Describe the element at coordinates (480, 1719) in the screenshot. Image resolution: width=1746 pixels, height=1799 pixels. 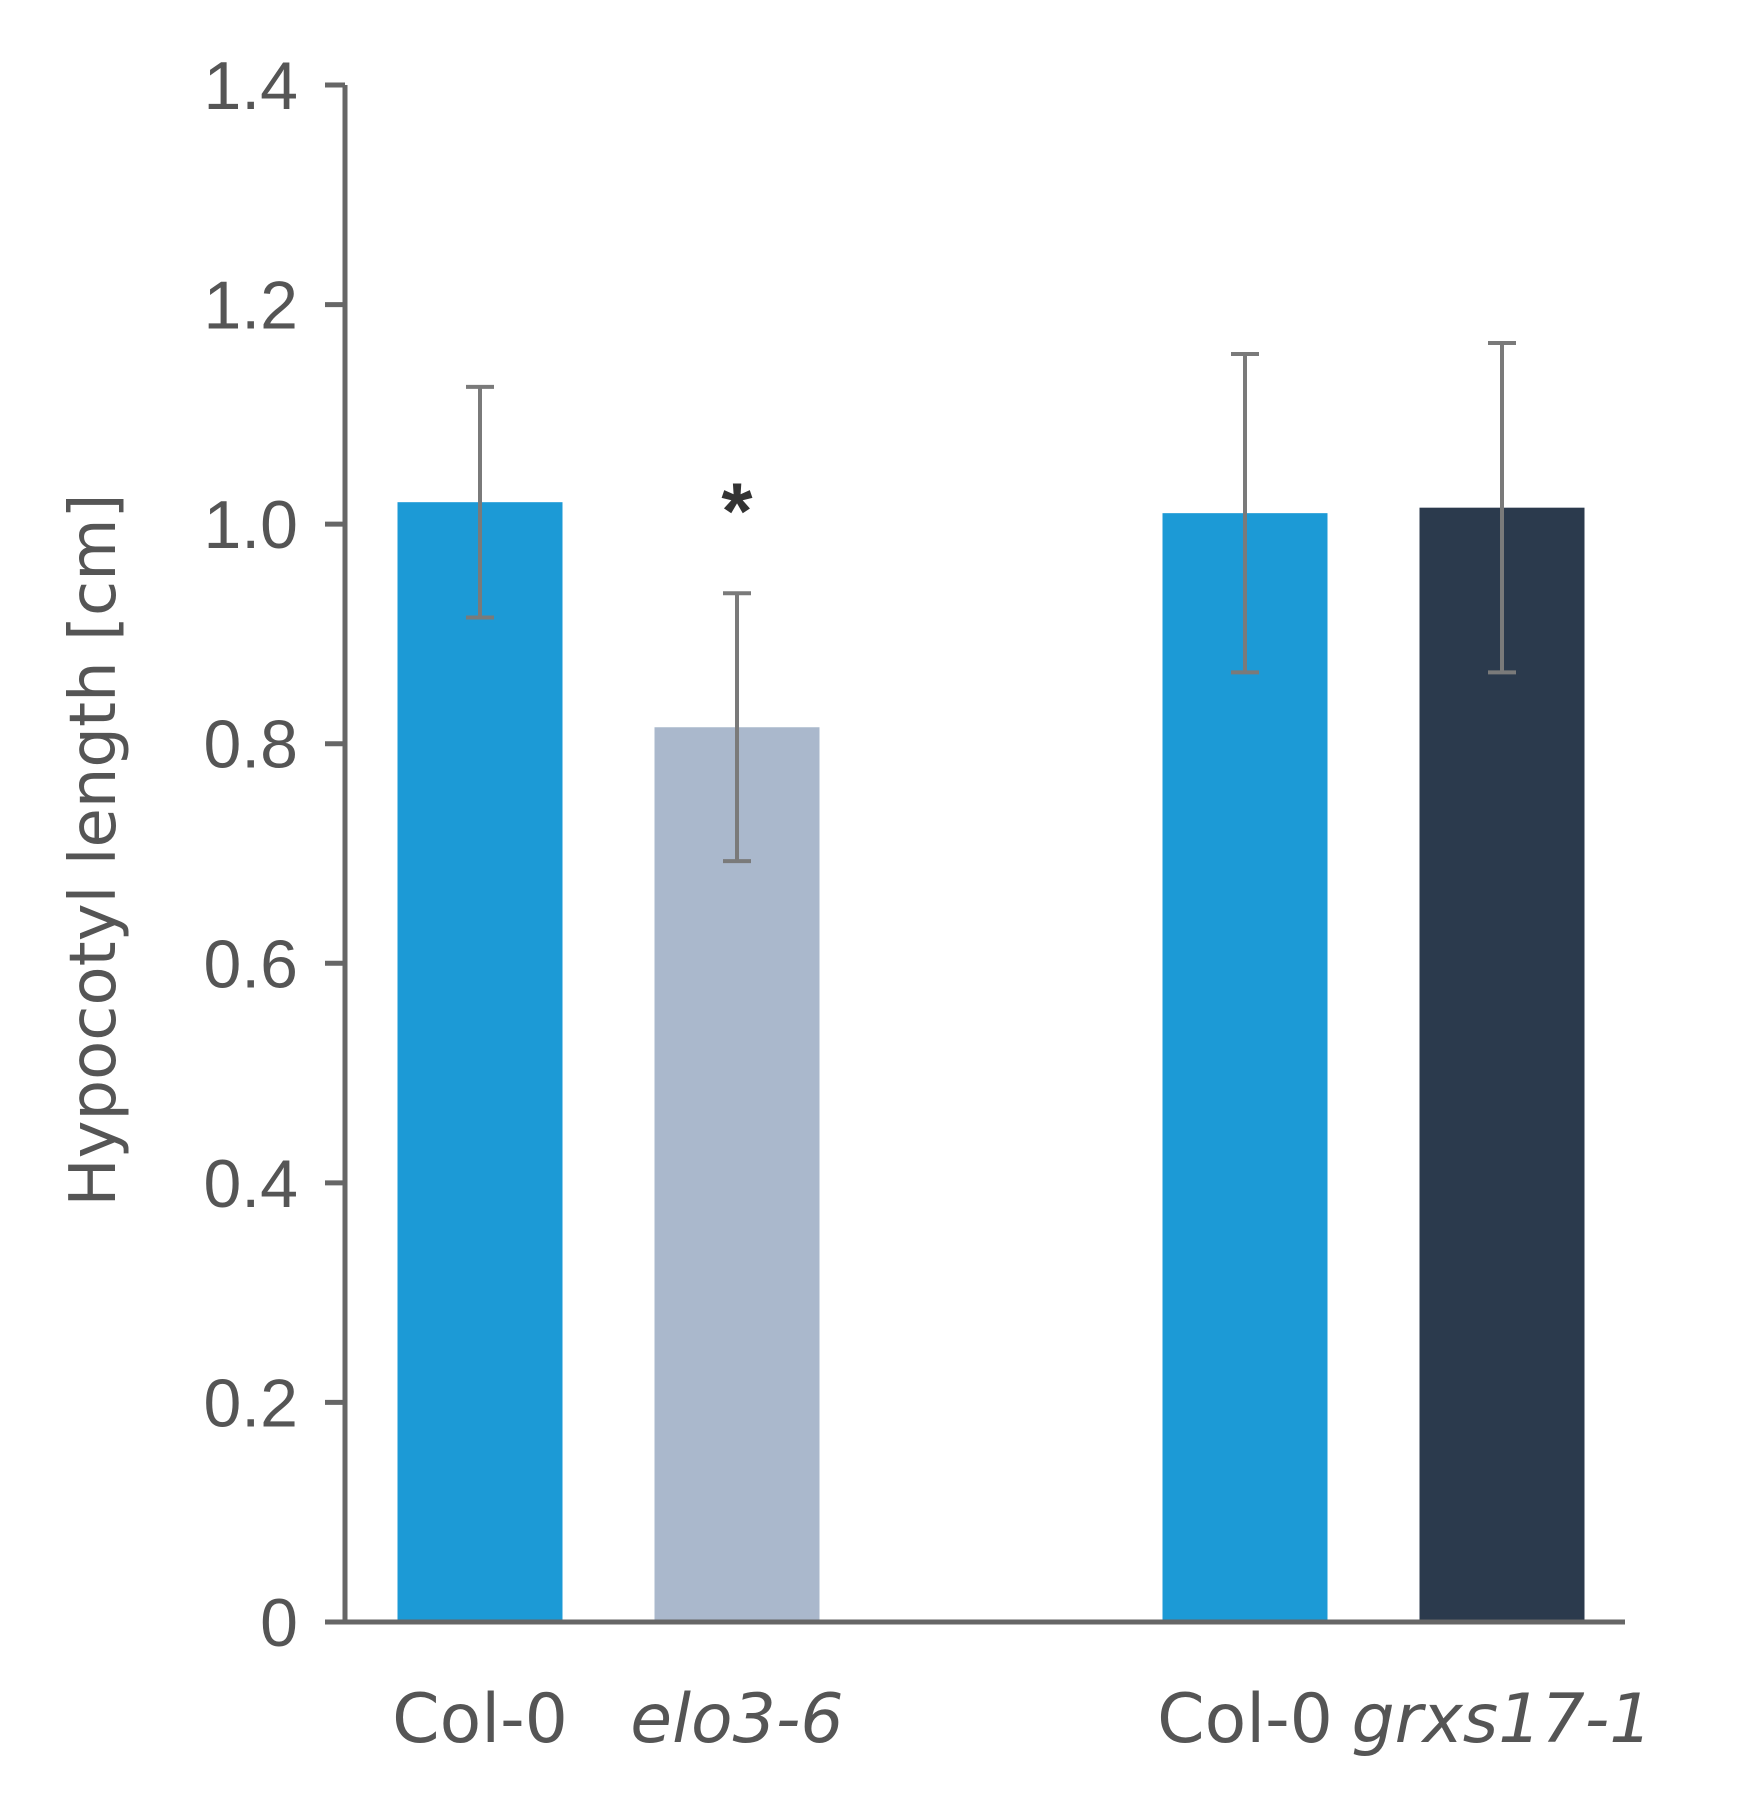
I see `x-category-label-1: Col-0` at that location.